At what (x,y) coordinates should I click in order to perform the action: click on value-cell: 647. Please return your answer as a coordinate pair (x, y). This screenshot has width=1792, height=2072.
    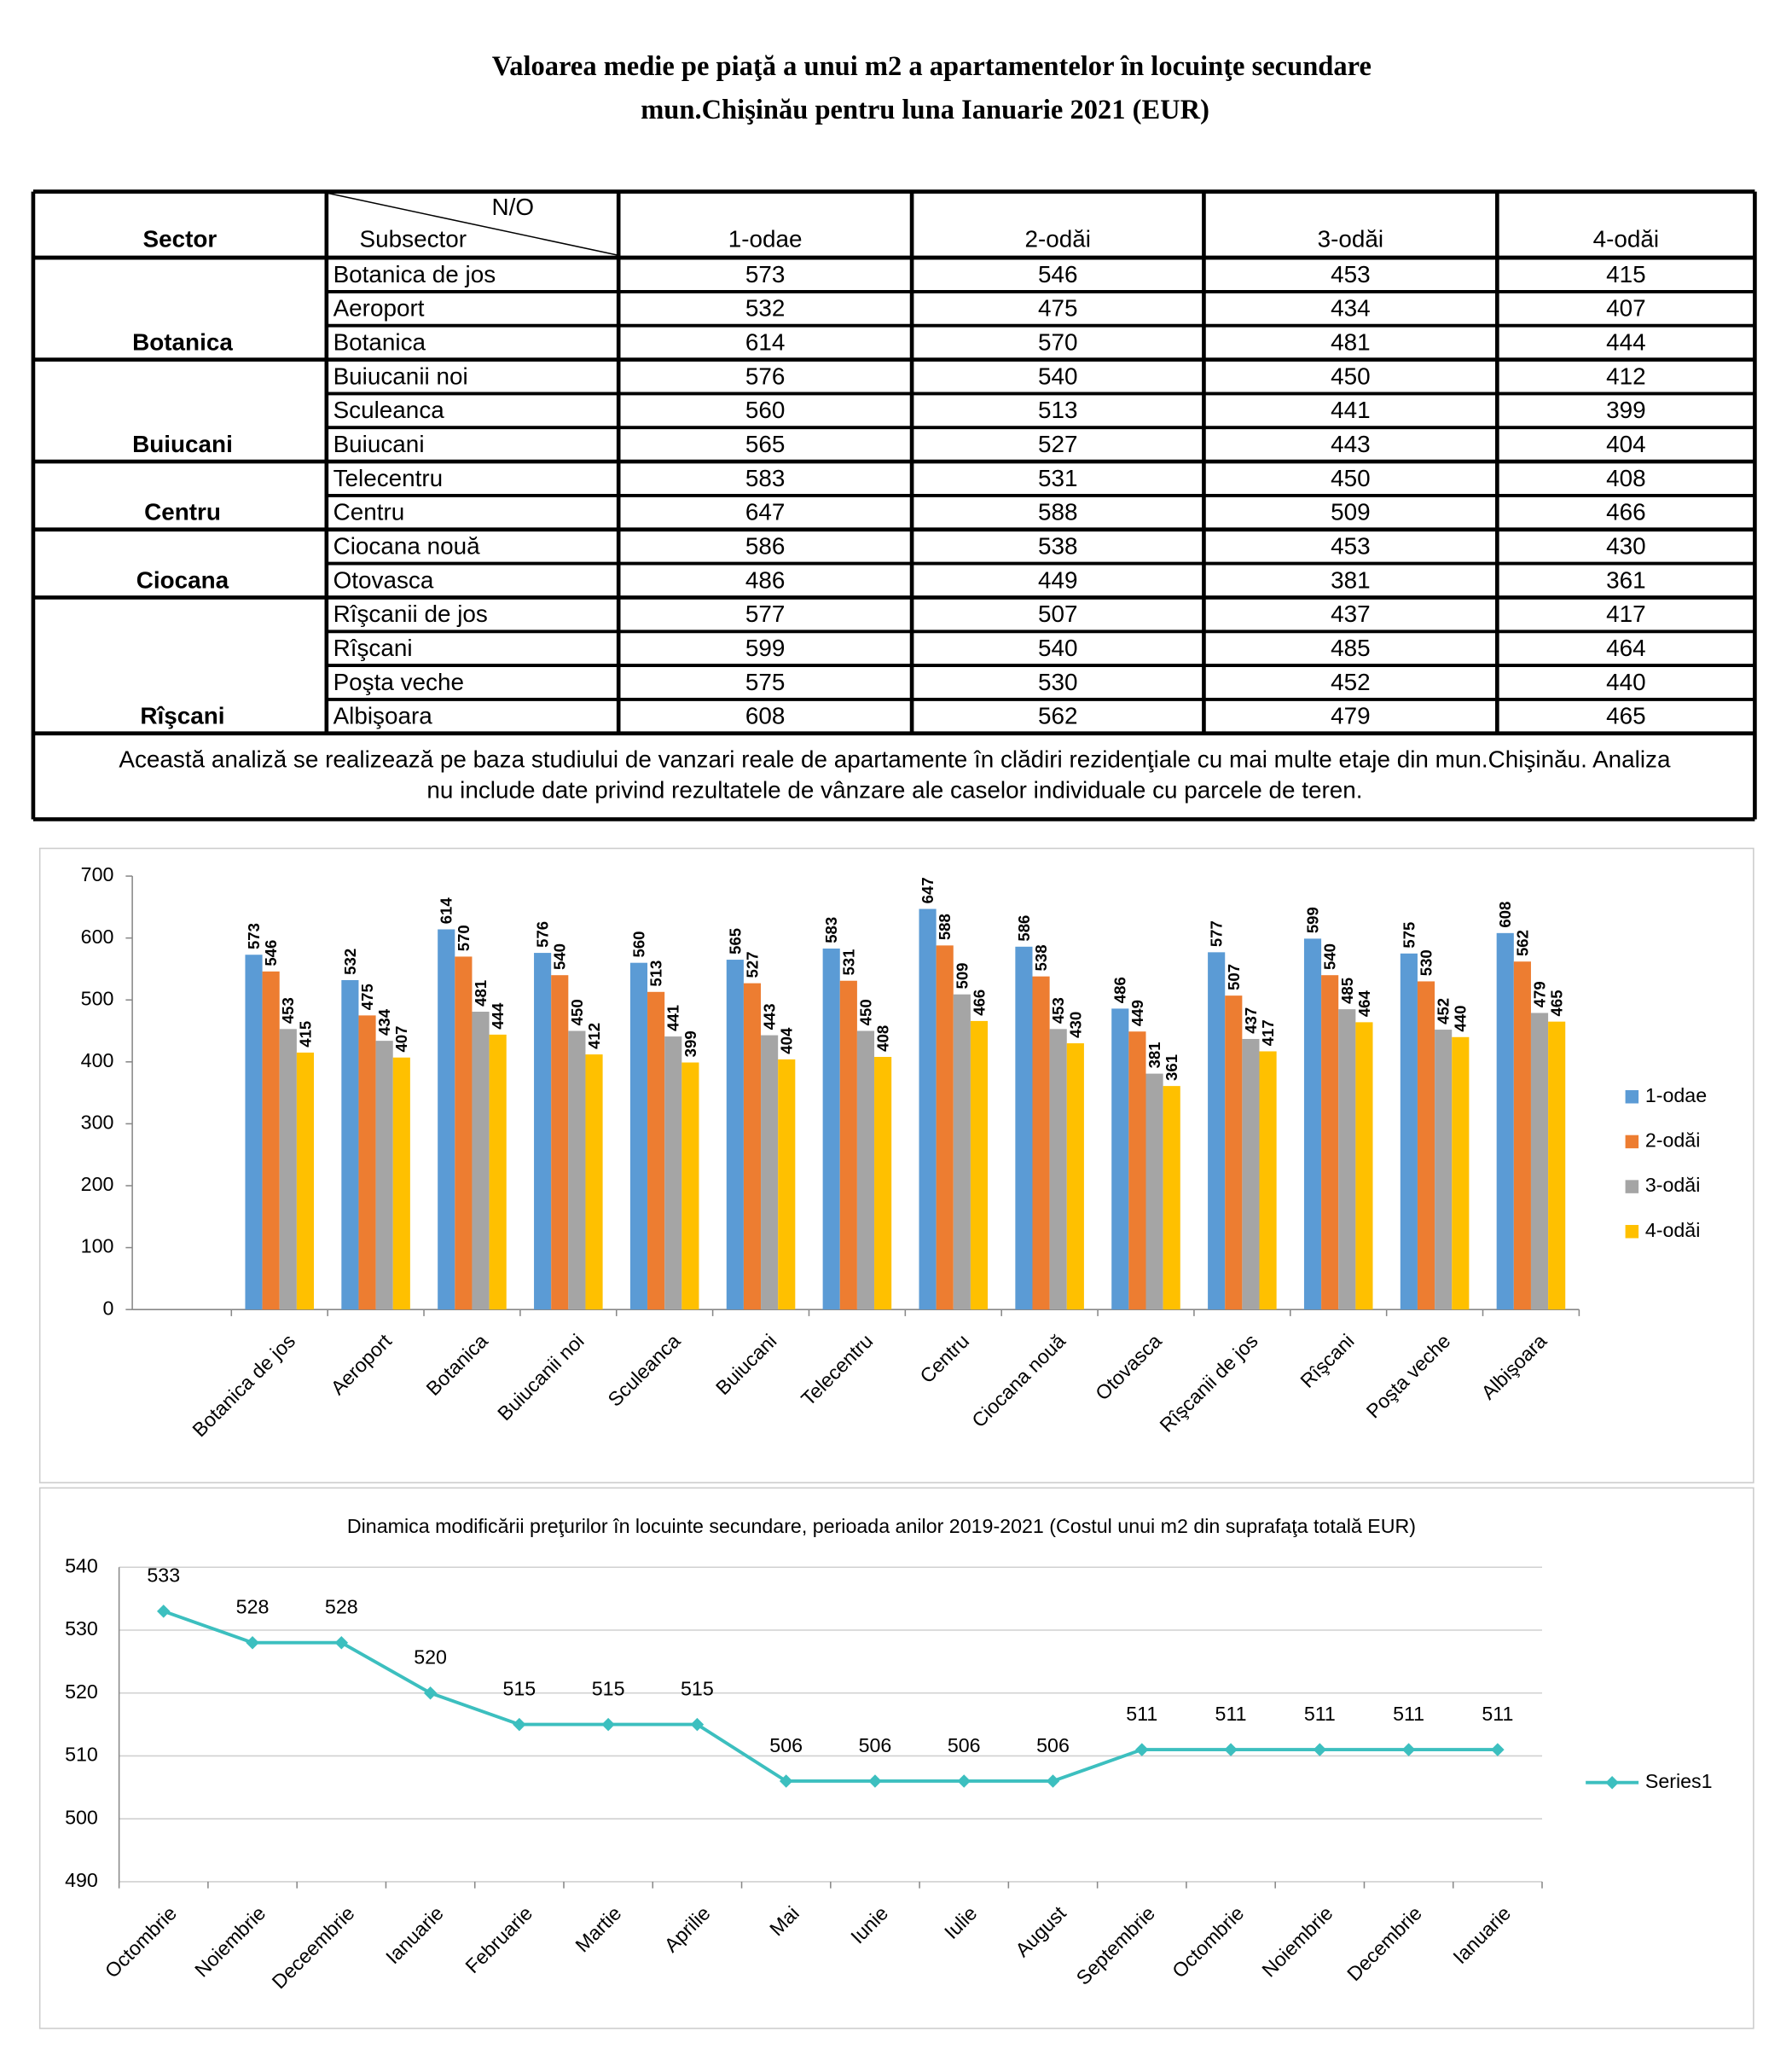
    Looking at the image, I should click on (766, 512).